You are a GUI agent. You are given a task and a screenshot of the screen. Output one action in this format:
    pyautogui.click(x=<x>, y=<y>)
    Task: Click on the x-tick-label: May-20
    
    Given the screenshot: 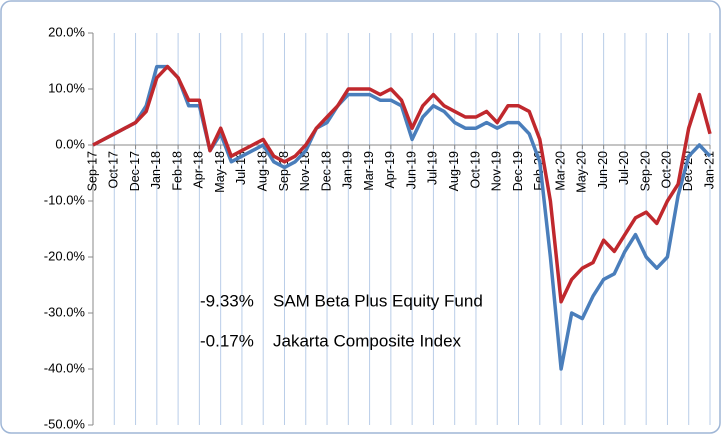 What is the action you would take?
    pyautogui.click(x=582, y=172)
    